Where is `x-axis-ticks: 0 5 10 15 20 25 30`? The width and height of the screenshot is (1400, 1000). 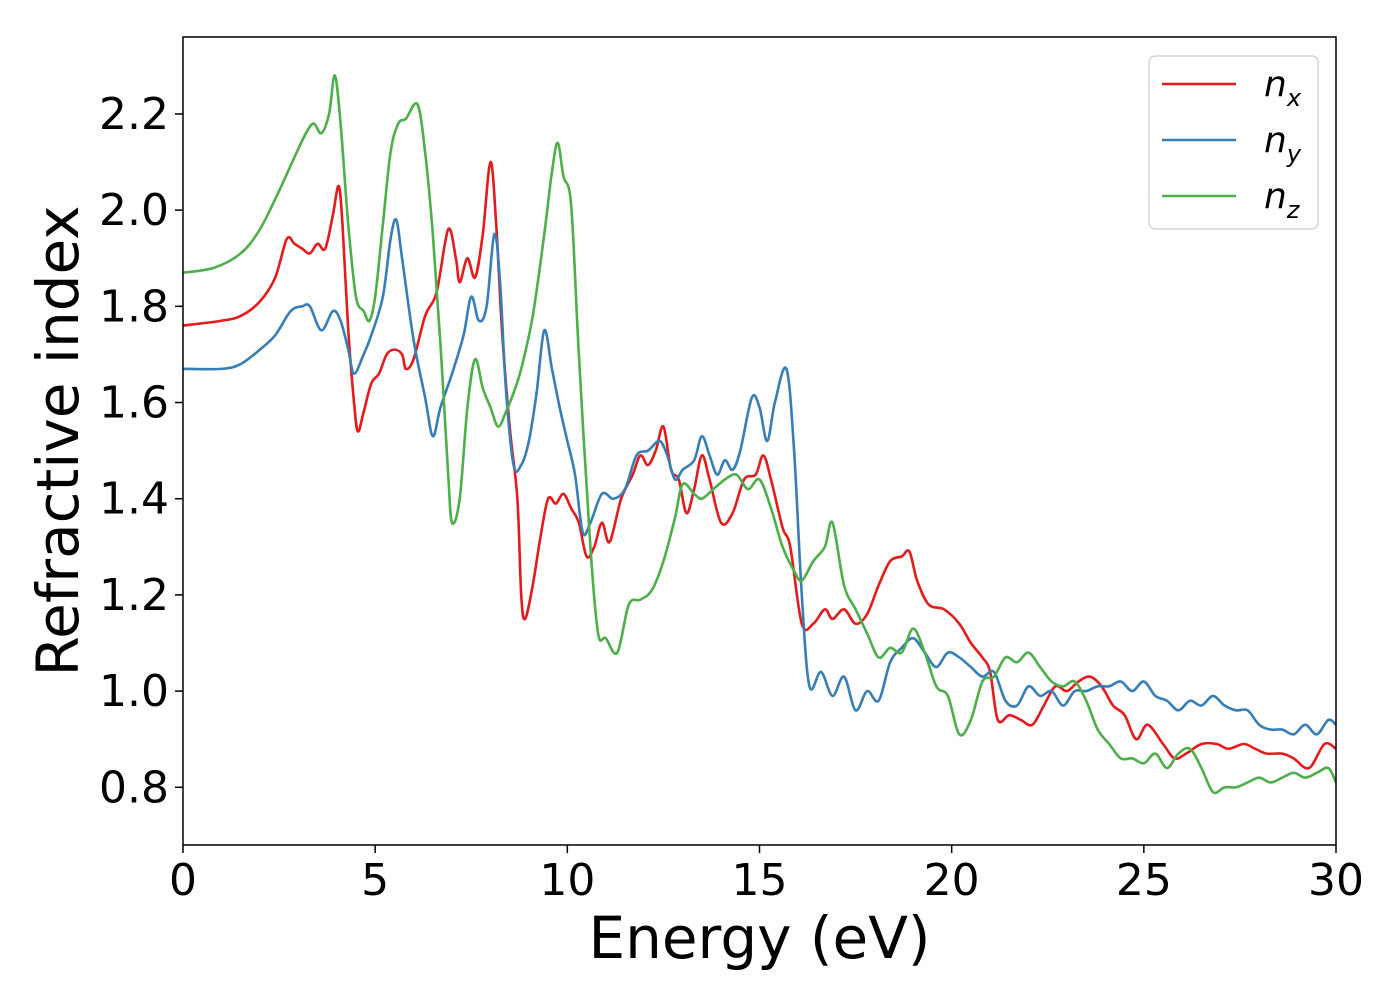 x-axis-ticks: 0 5 10 15 20 25 30 is located at coordinates (766, 875).